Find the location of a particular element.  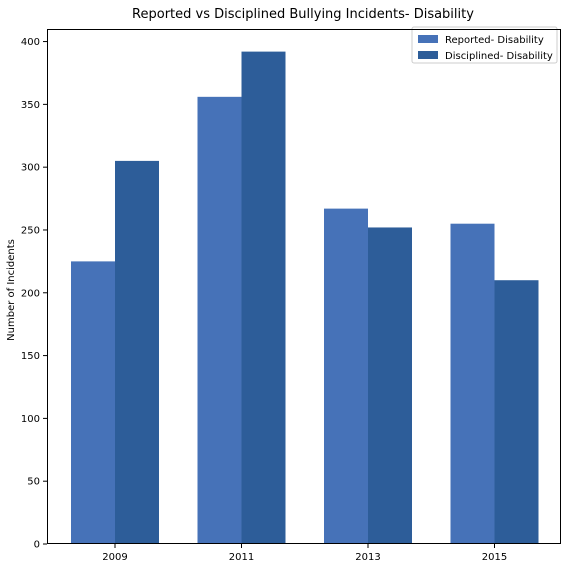

bar-2011-disciplined is located at coordinates (263, 298).